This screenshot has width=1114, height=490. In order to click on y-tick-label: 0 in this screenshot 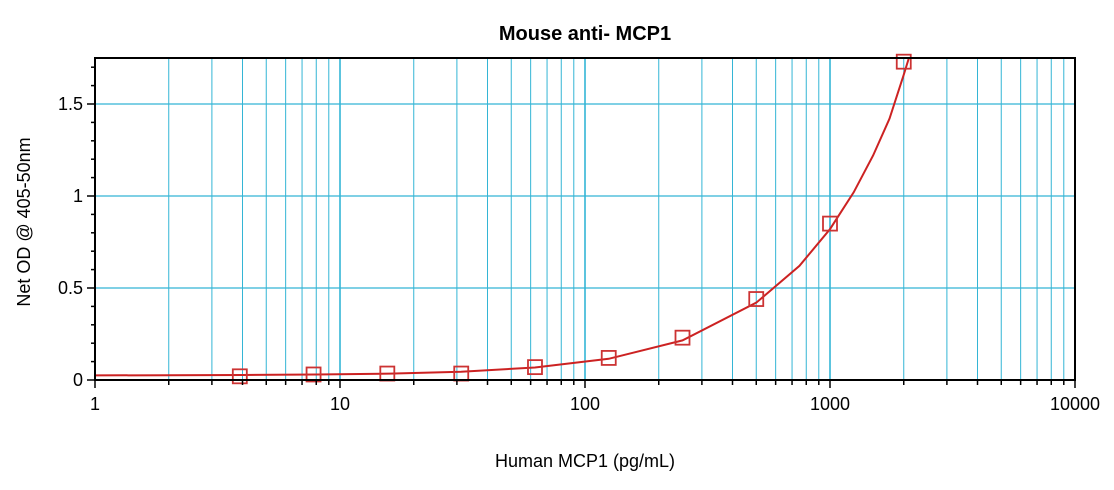, I will do `click(78, 380)`.